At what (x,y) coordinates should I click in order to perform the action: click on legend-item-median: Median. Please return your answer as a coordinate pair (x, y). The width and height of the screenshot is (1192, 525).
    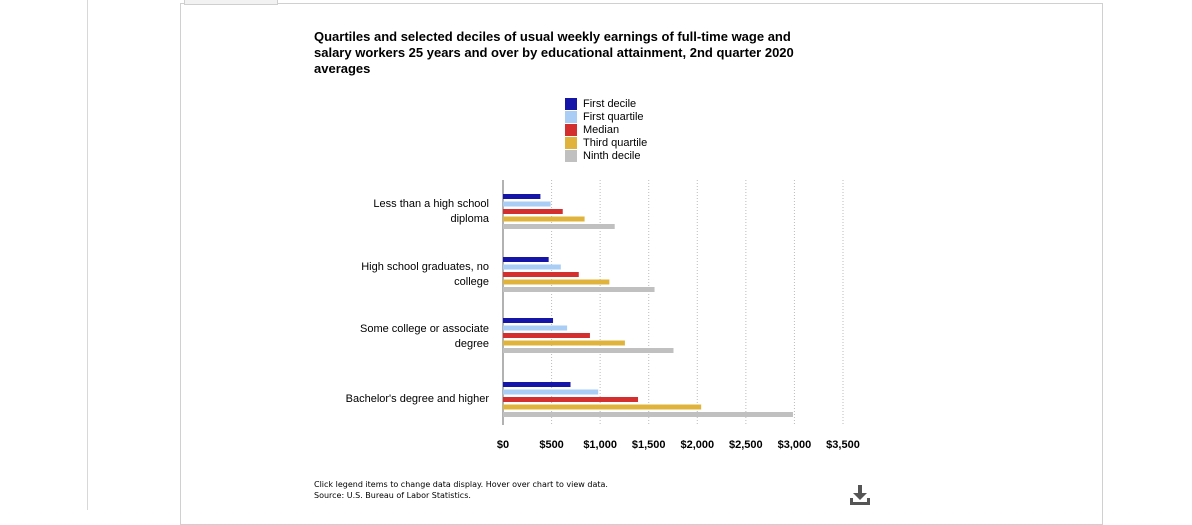
    Looking at the image, I should click on (606, 129).